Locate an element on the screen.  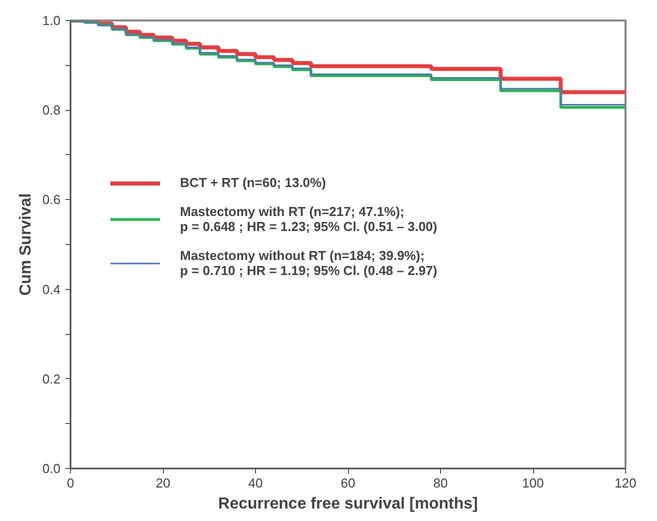
y-tick-label: 0.2 is located at coordinates (51, 378).